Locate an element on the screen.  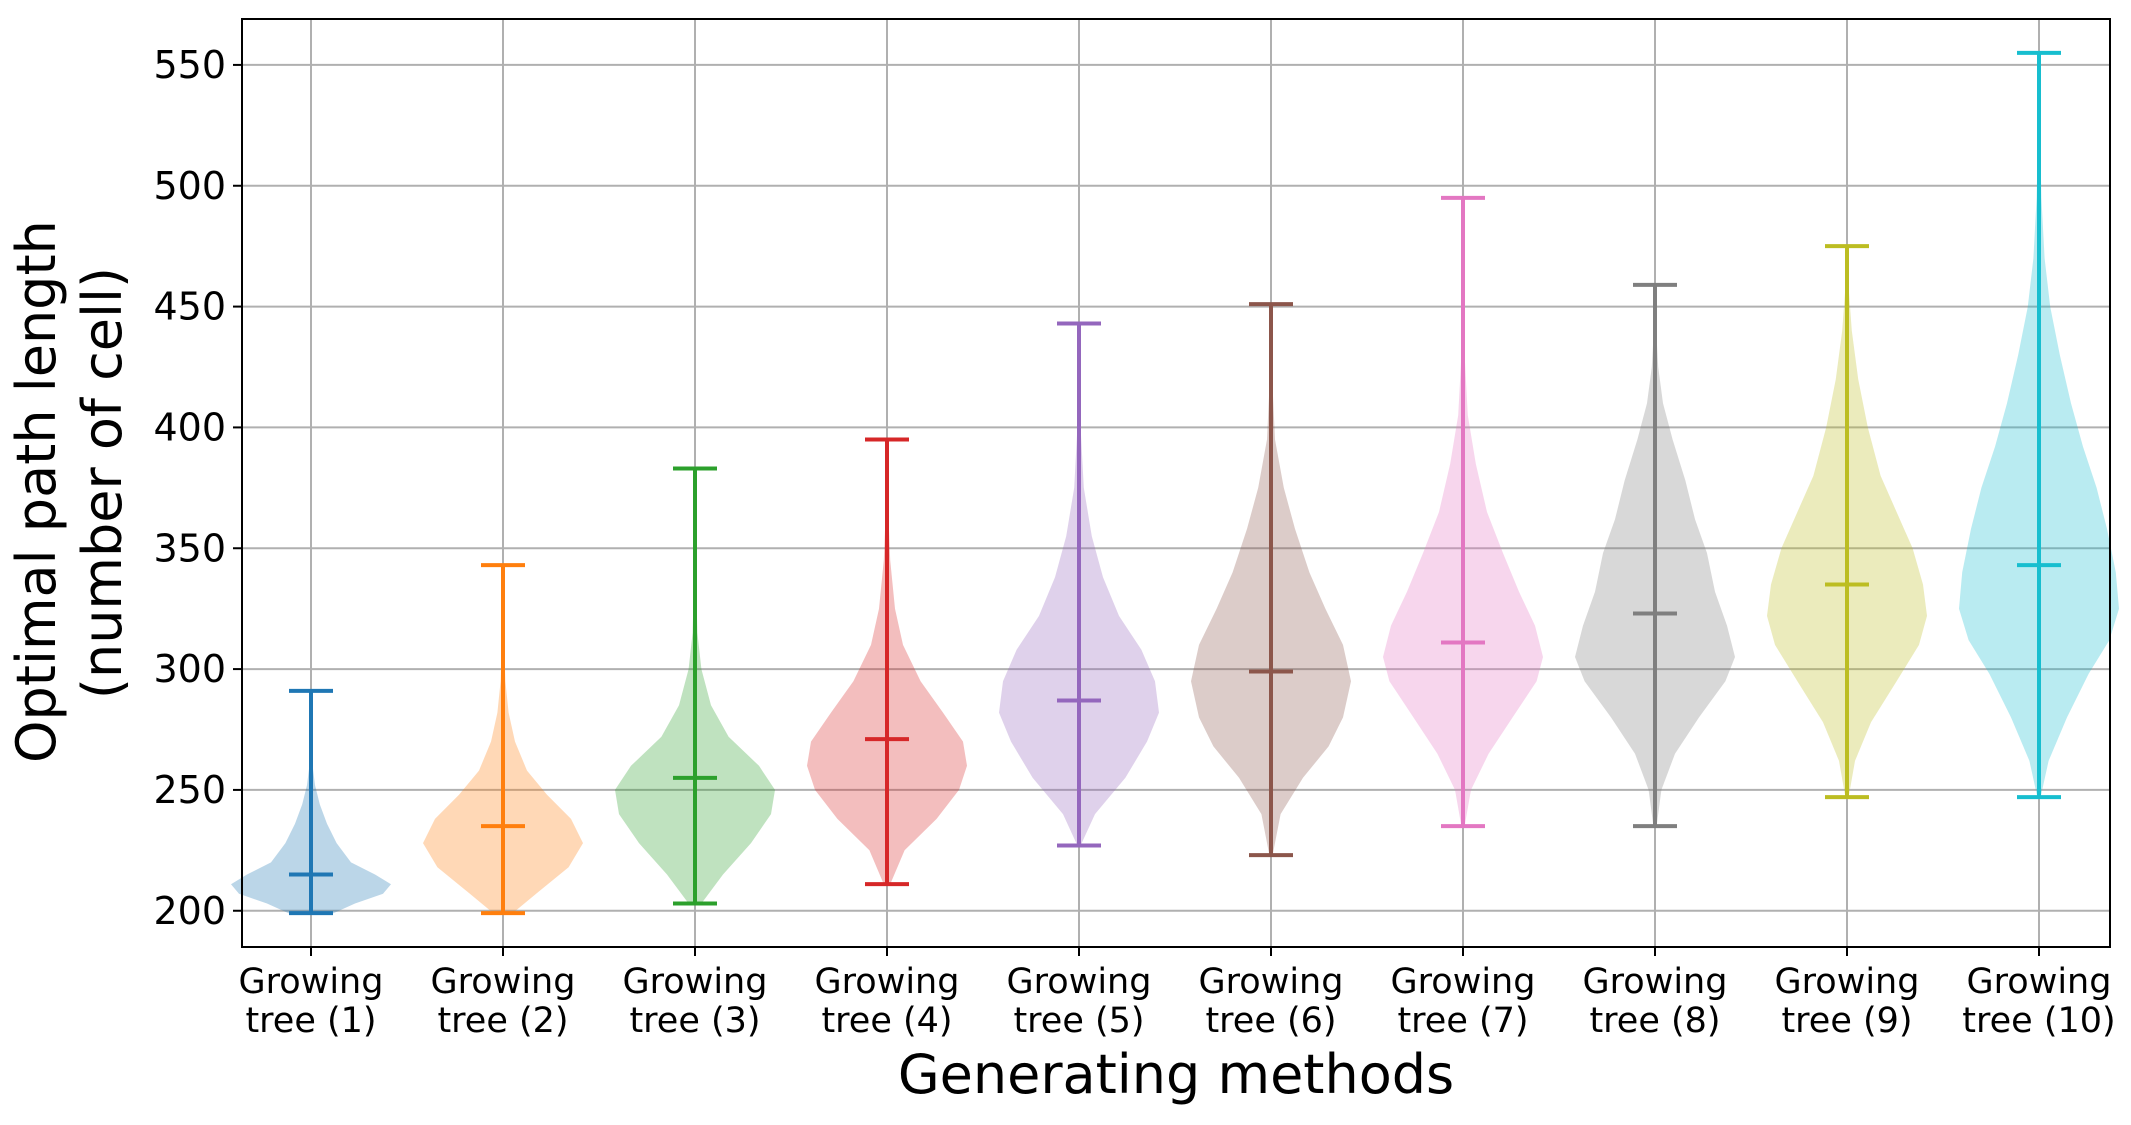
y-tick-label: 500 is located at coordinates (189, 186).